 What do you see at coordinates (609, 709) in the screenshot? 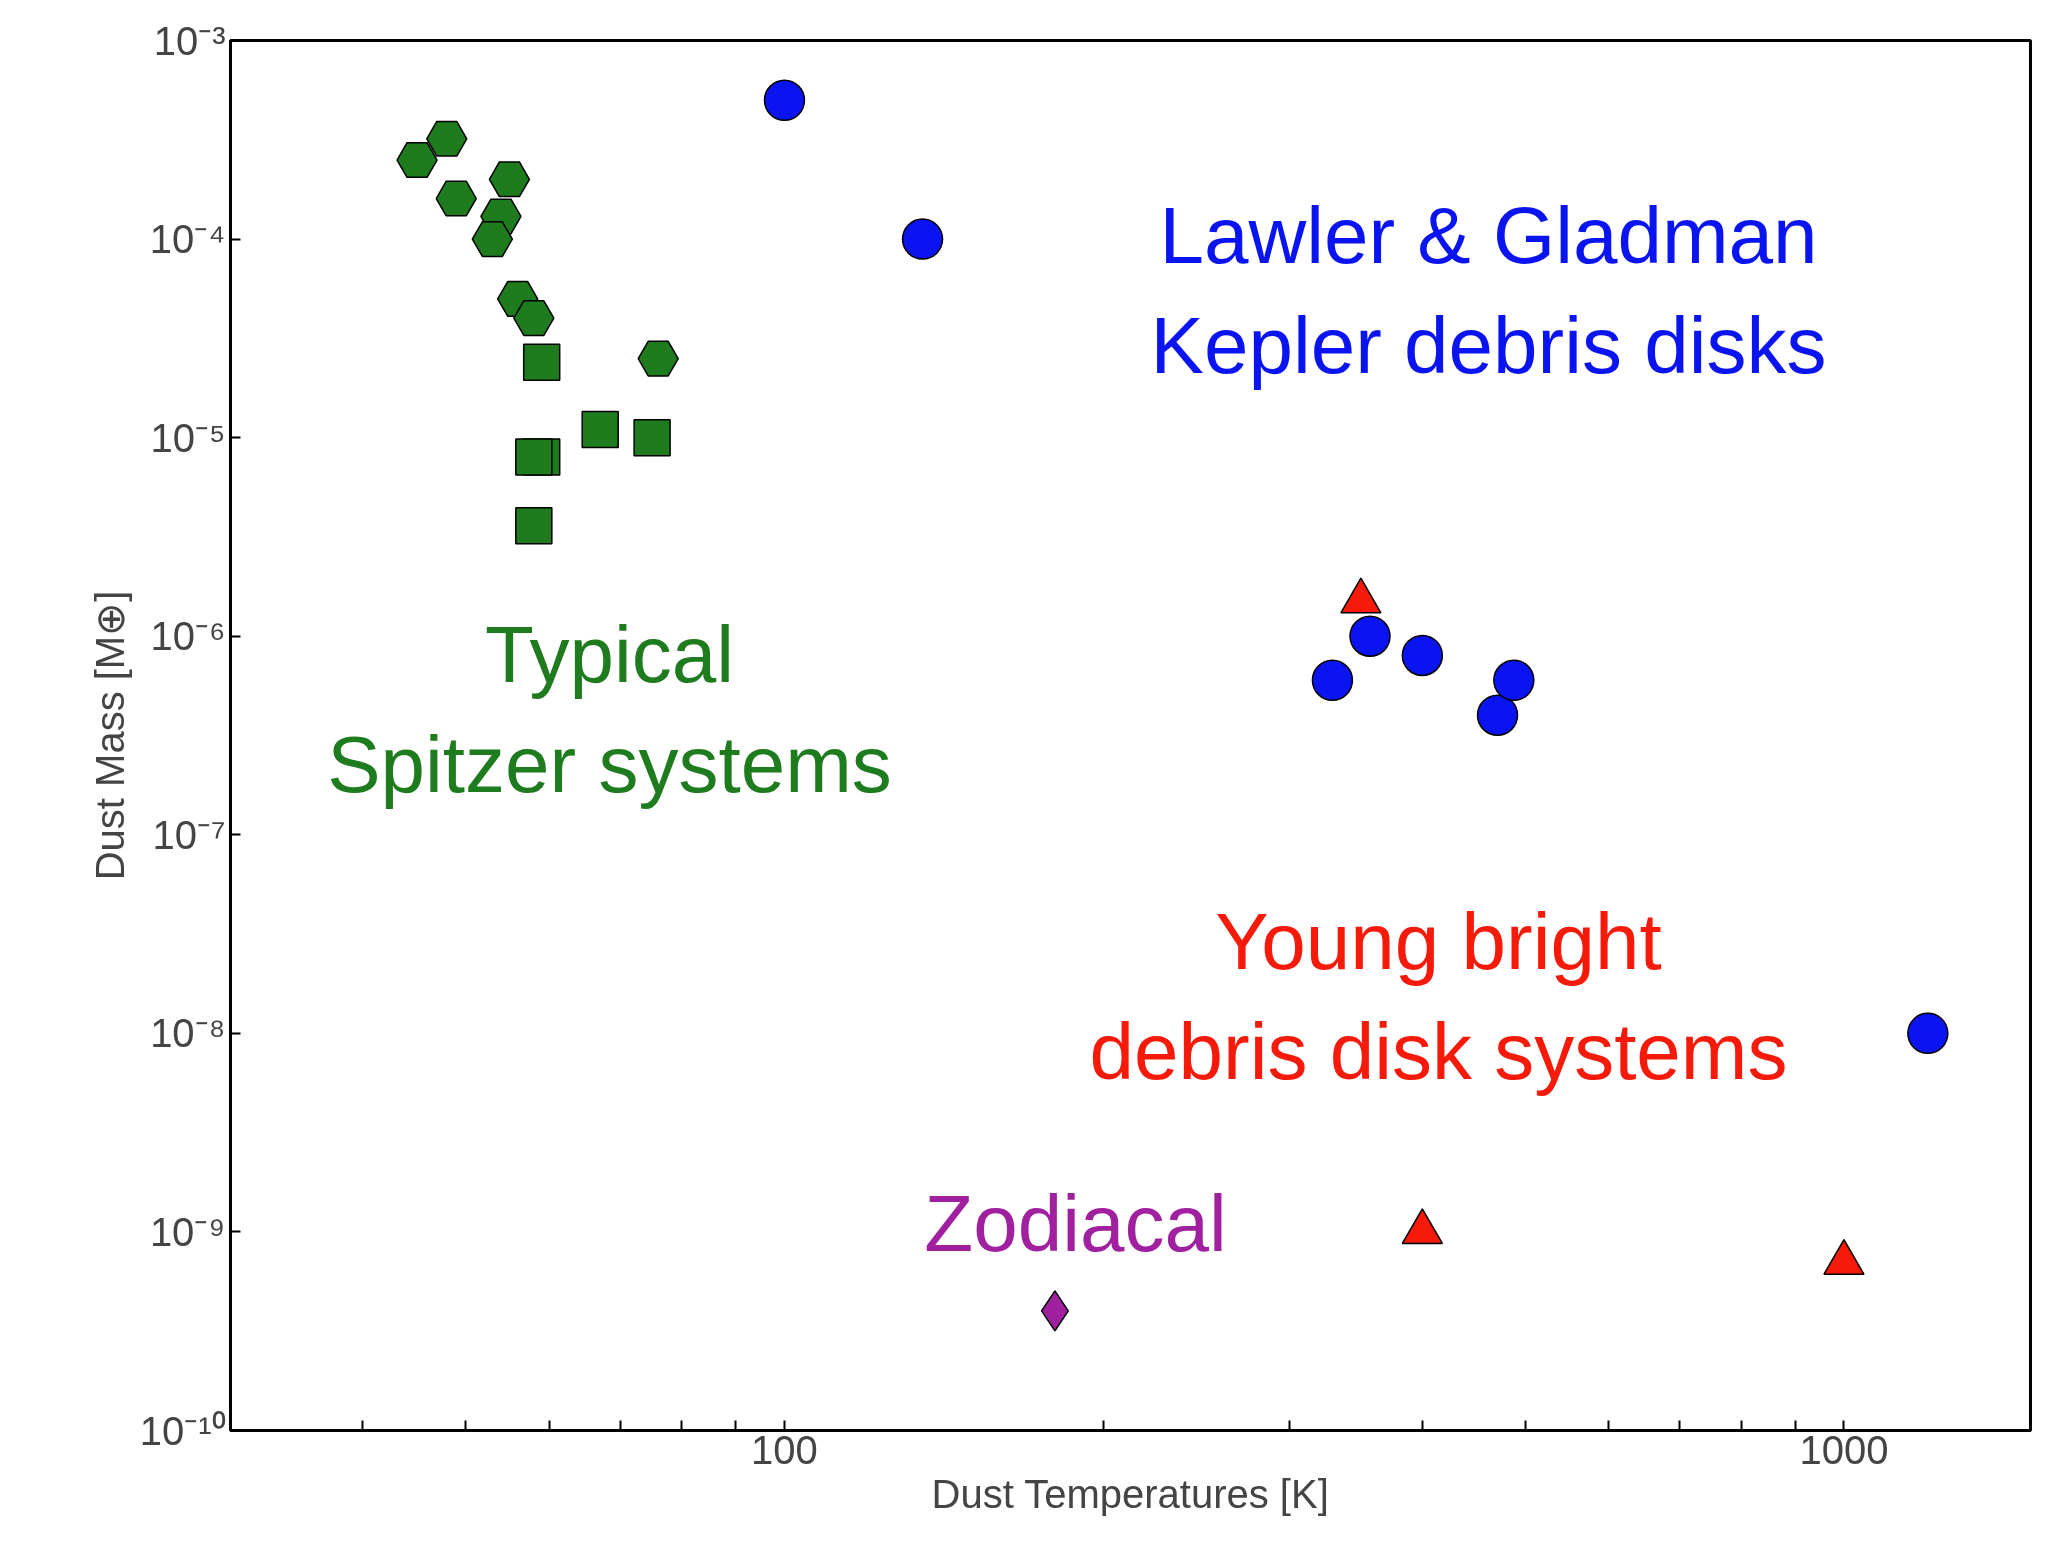
I see `text: Typical Spitzer systems` at bounding box center [609, 709].